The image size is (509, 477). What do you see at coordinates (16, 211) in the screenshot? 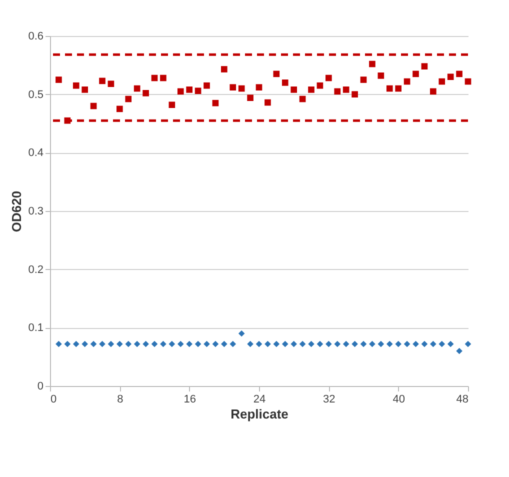
I see `y-axis-title: OD620` at bounding box center [16, 211].